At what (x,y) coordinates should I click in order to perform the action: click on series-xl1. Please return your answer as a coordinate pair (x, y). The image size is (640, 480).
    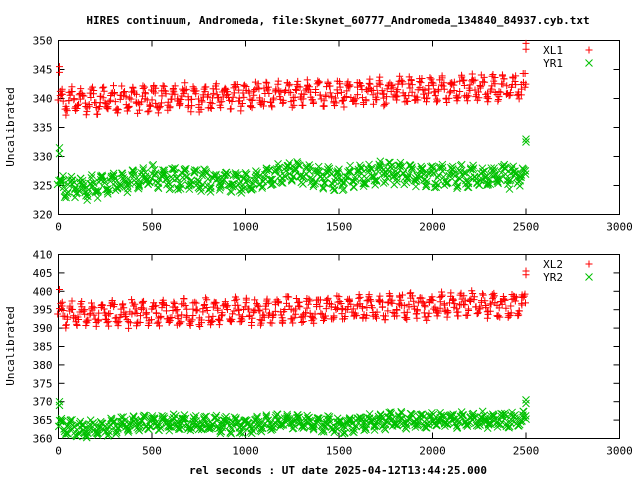
    Looking at the image, I should click on (292, 79).